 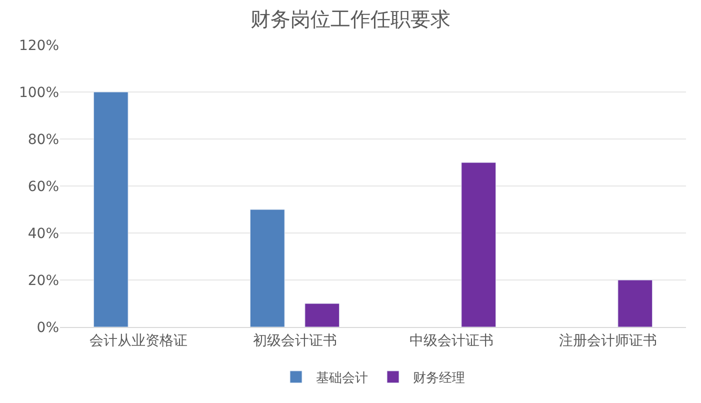 I want to click on y-tick-label: 20%, so click(x=43, y=280).